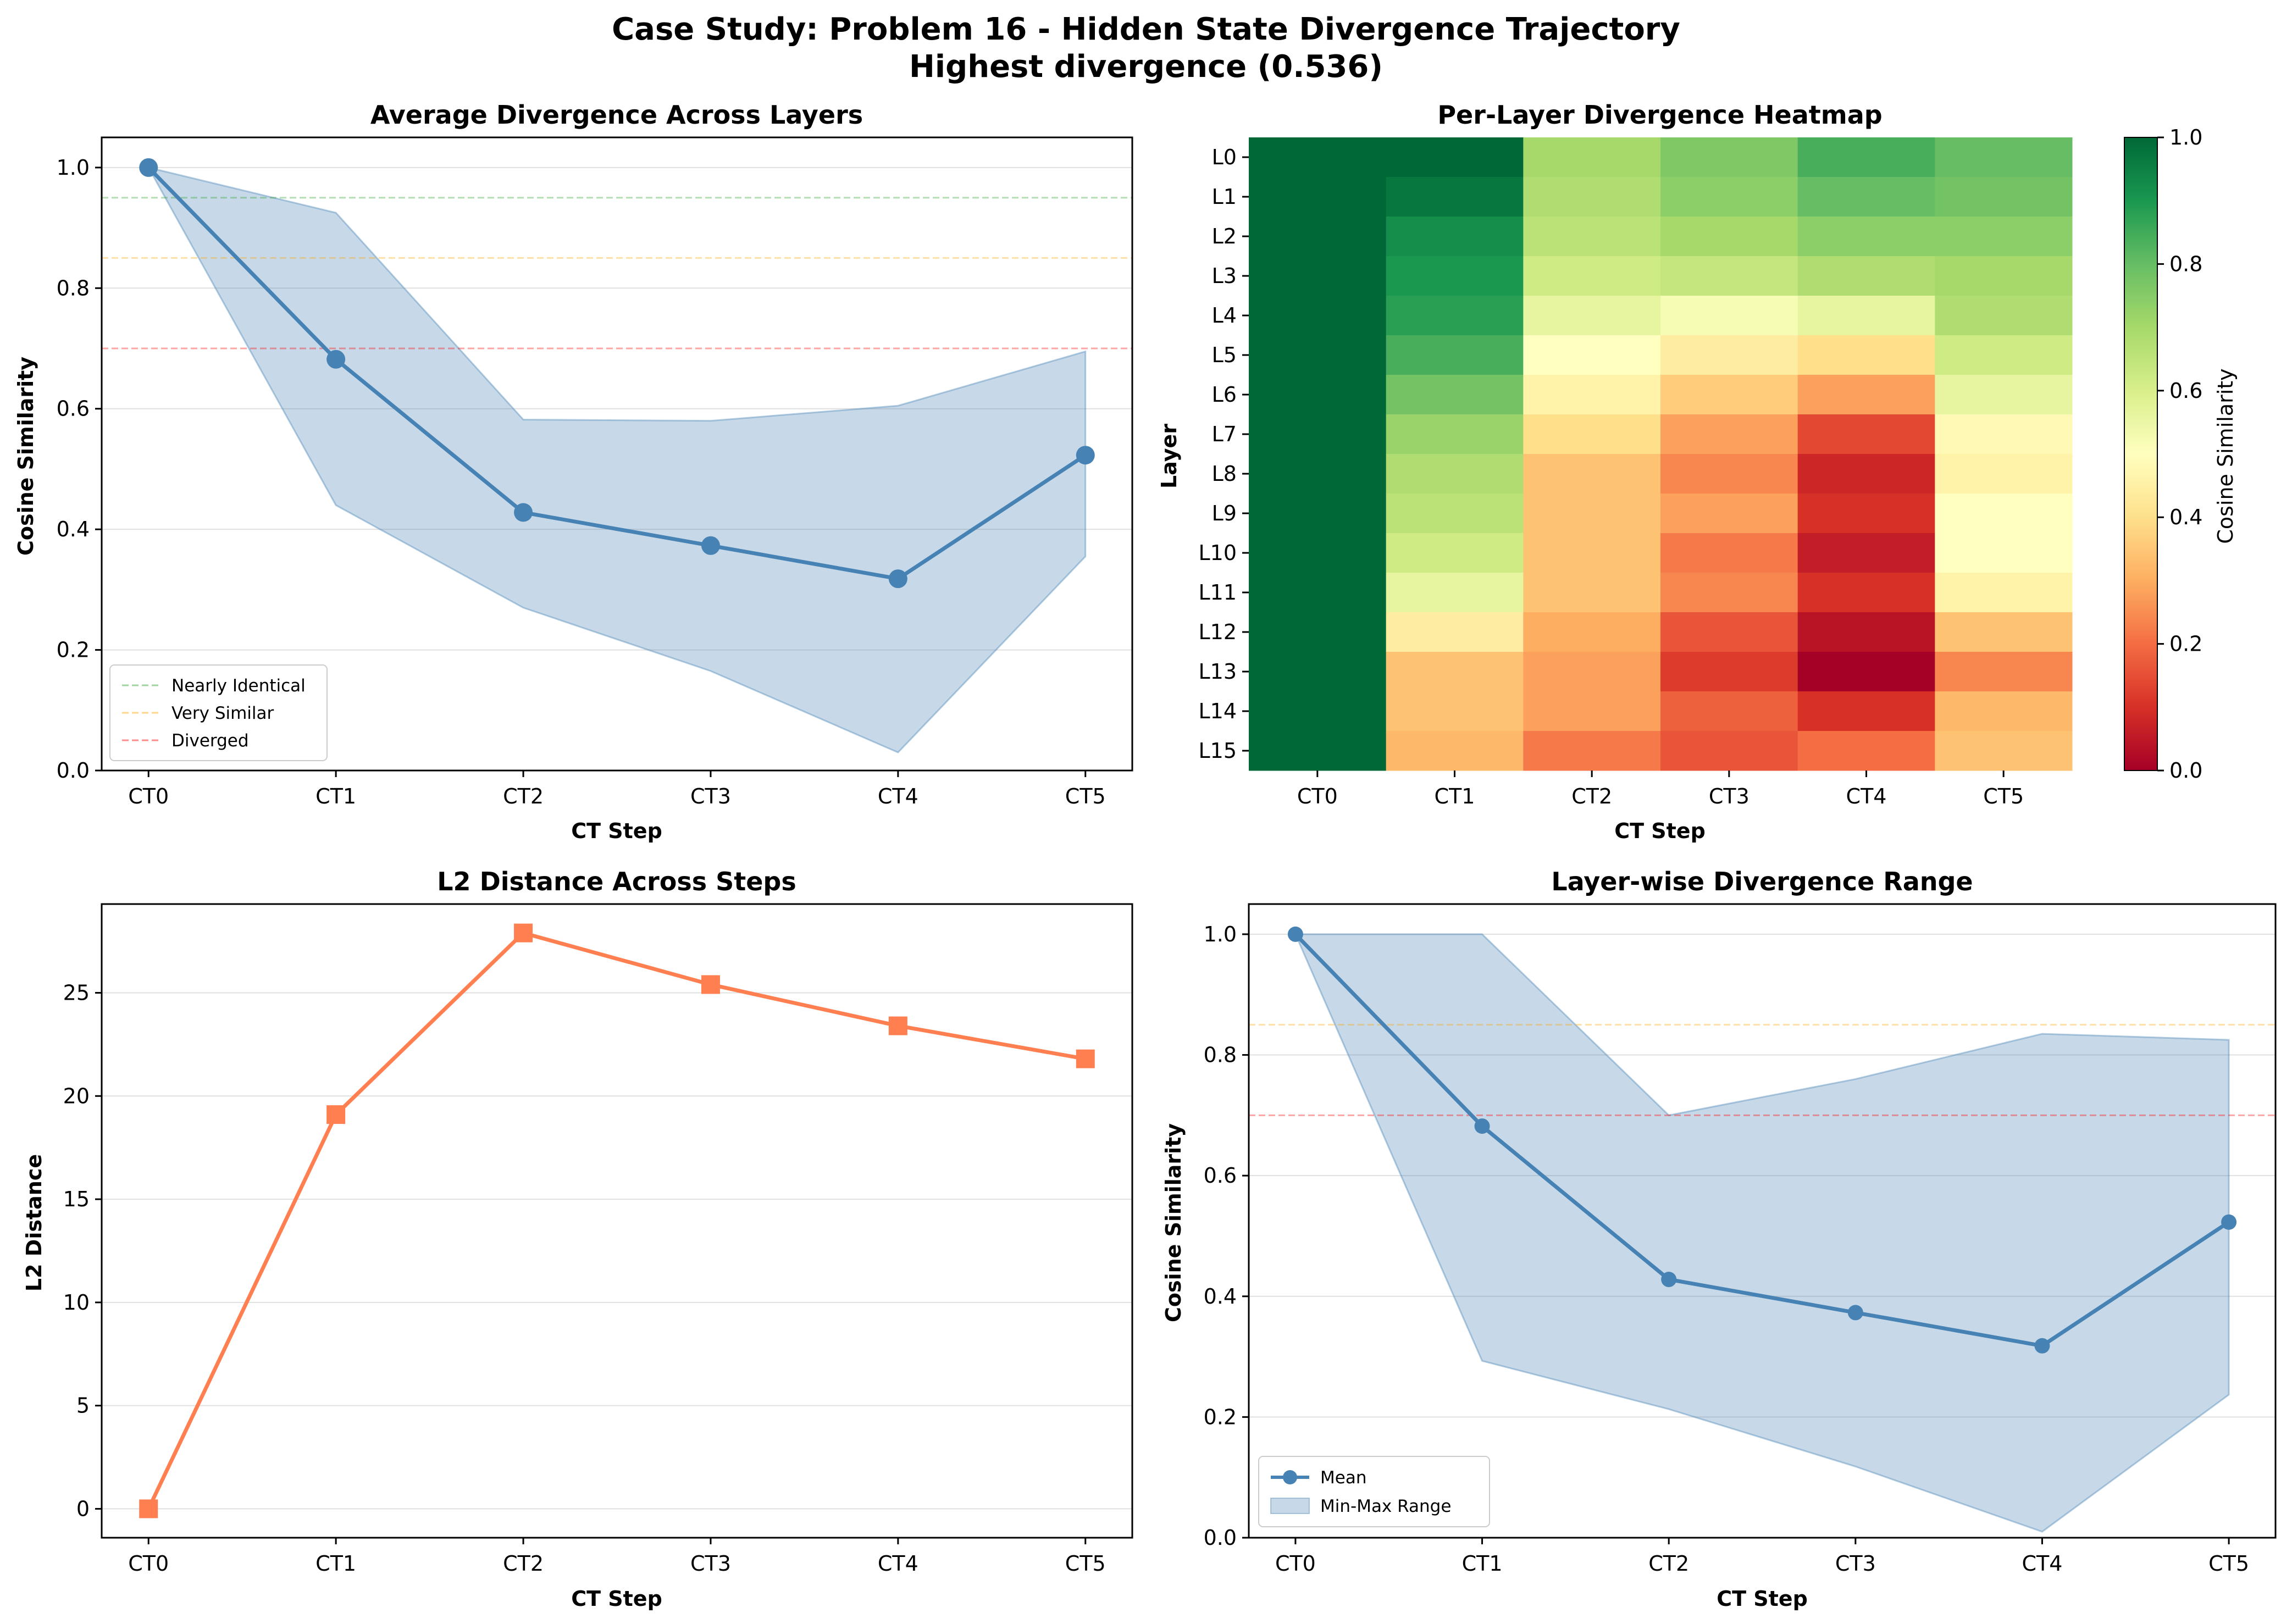  Describe the element at coordinates (1224, 355) in the screenshot. I see `y-tick-label: L5` at that location.